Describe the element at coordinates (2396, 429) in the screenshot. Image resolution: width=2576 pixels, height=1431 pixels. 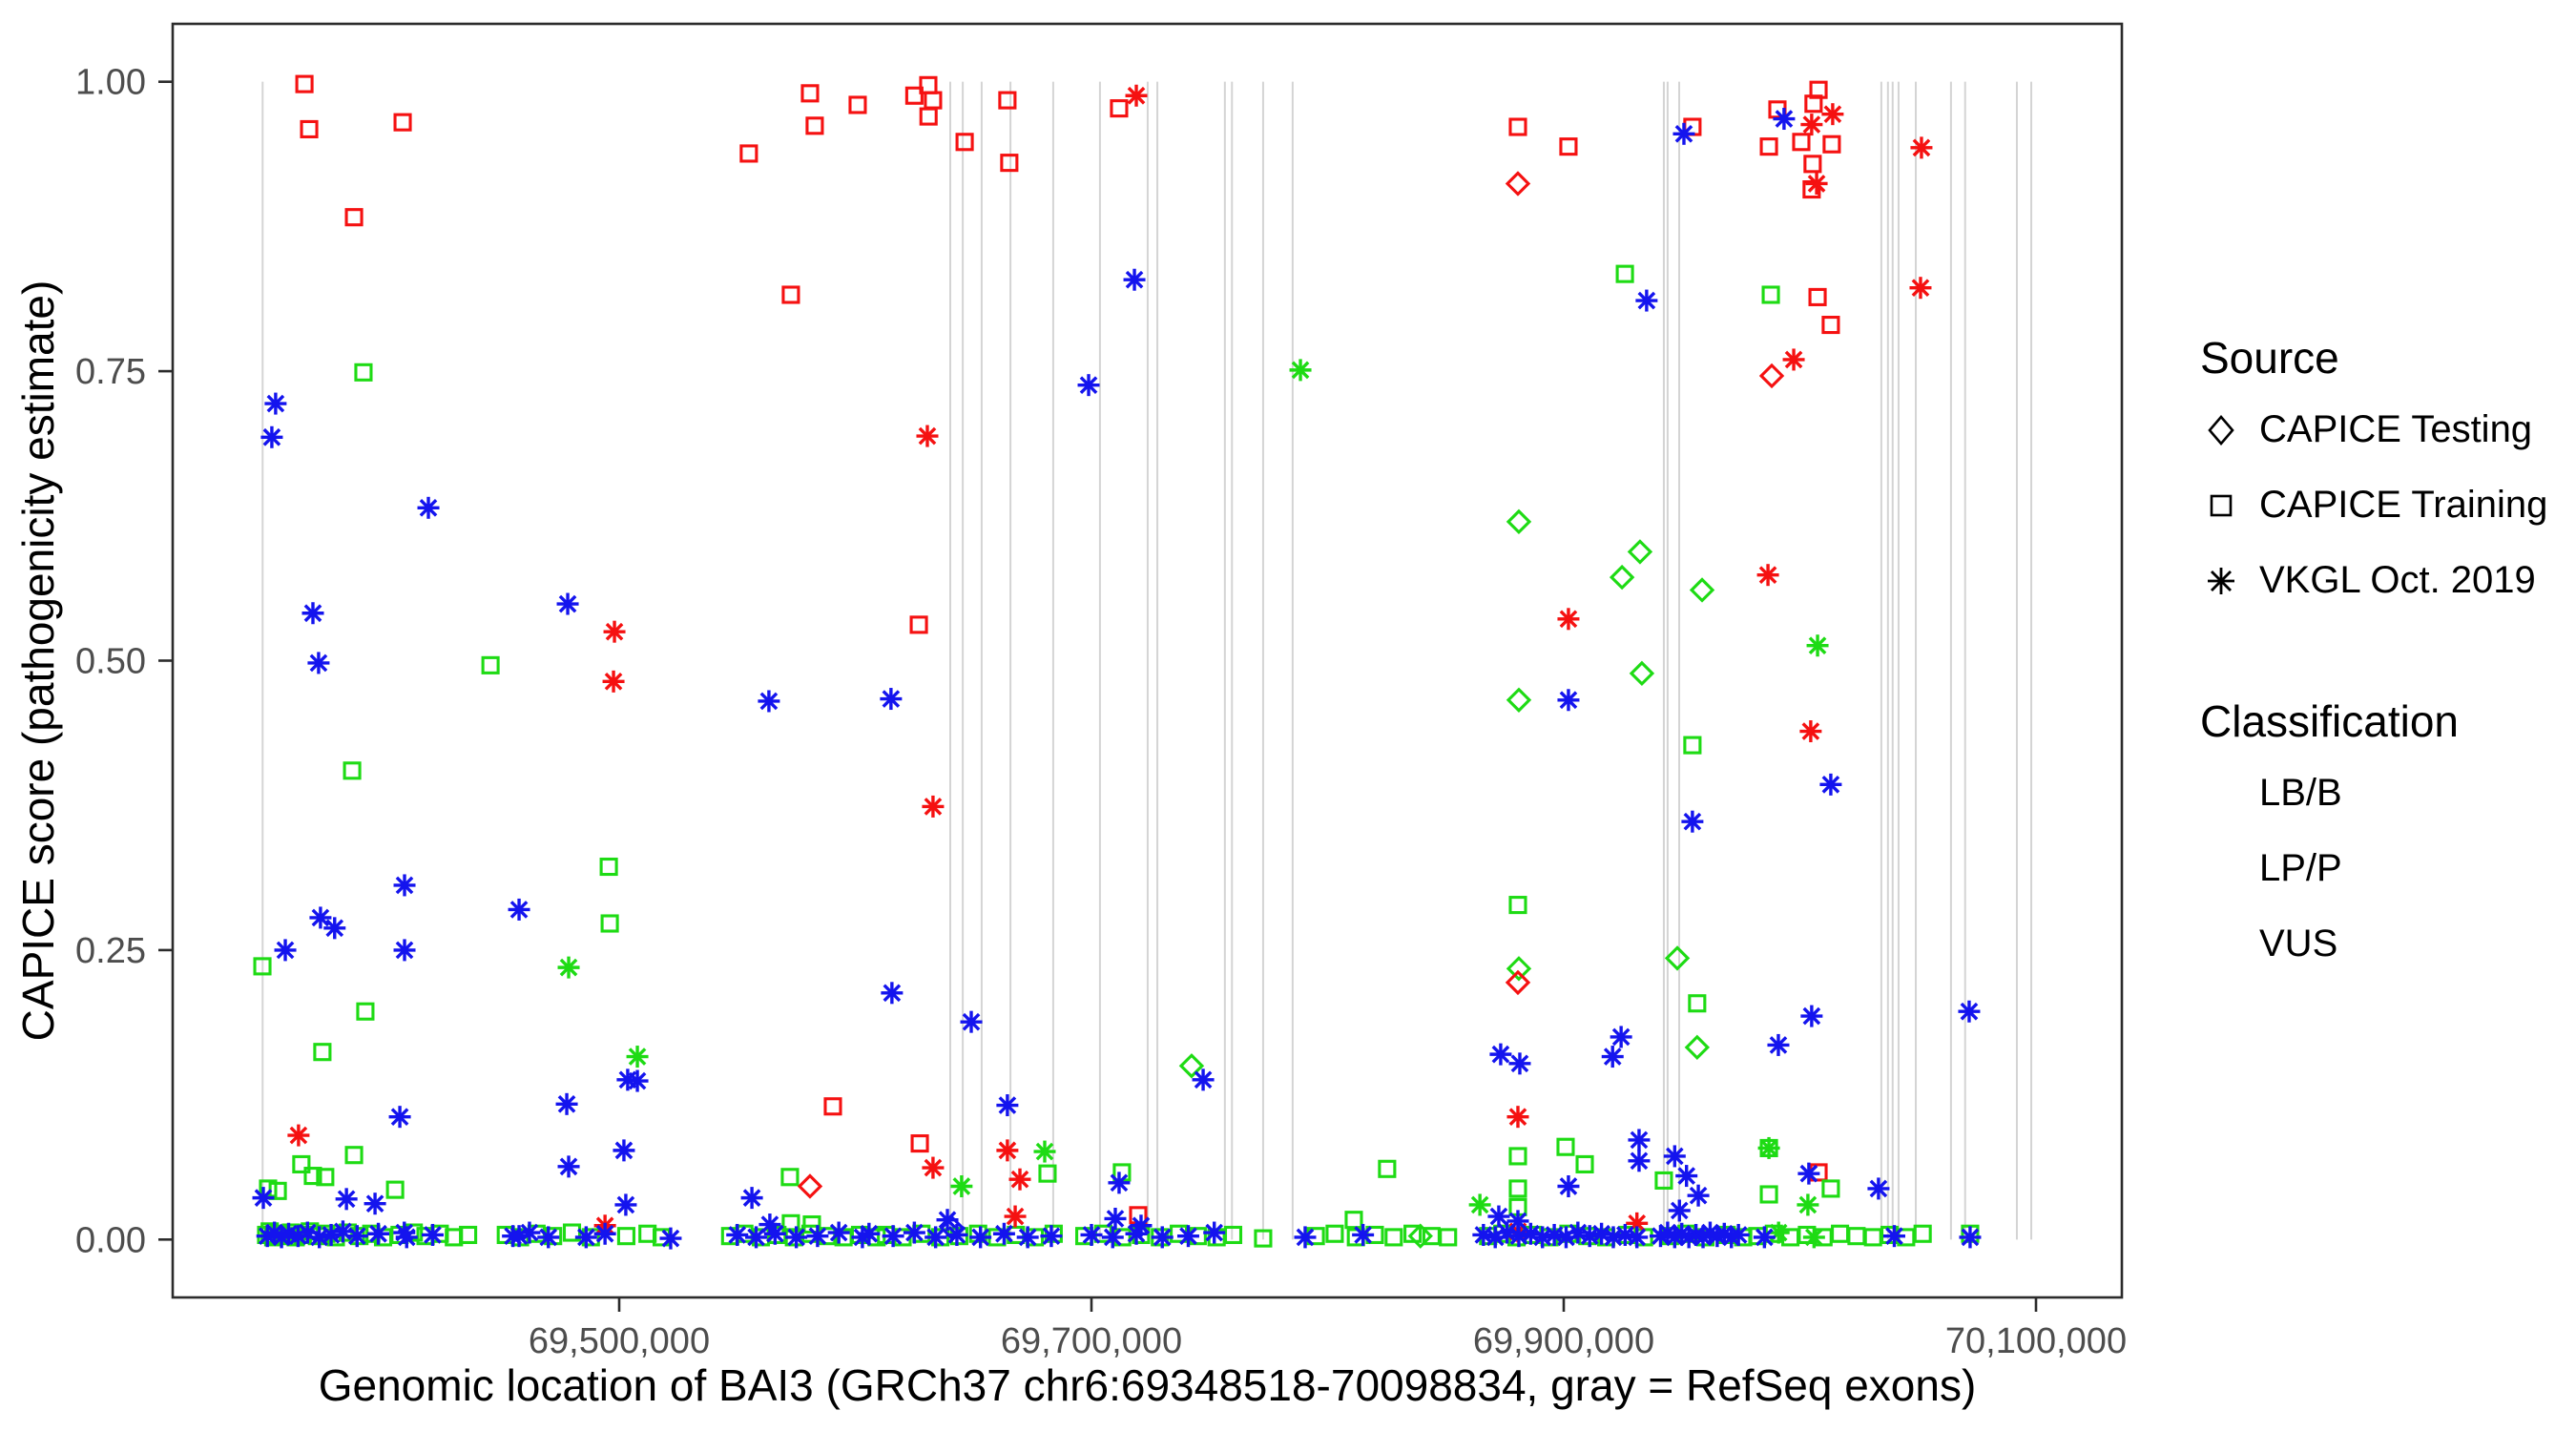
I see `legend-item-label: CAPICE Testing` at that location.